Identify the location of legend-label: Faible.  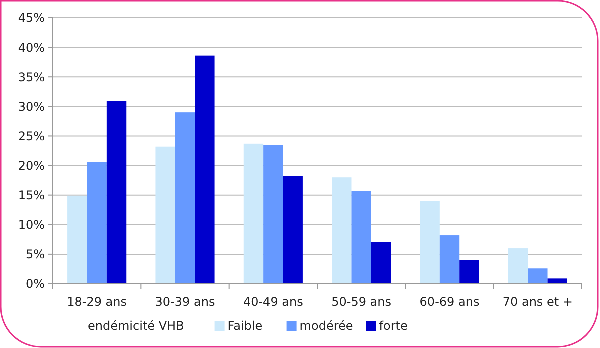
(245, 326).